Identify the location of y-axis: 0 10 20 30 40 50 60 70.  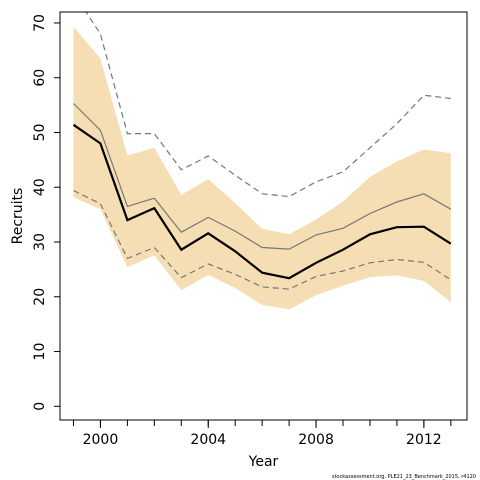
(46, 212).